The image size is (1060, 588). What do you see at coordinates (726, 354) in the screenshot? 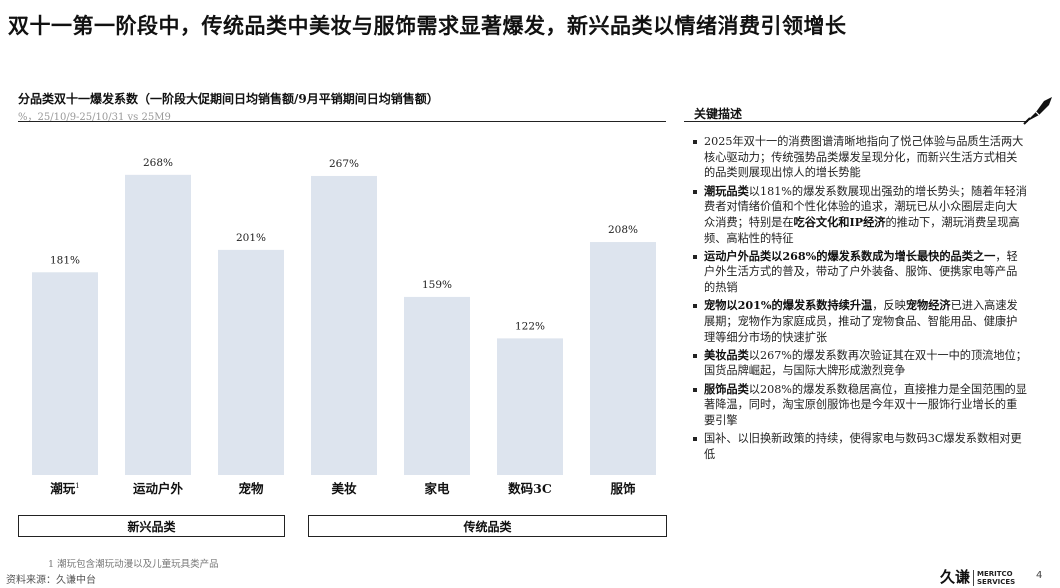
I see `key-point-text: 美妆品类` at bounding box center [726, 354].